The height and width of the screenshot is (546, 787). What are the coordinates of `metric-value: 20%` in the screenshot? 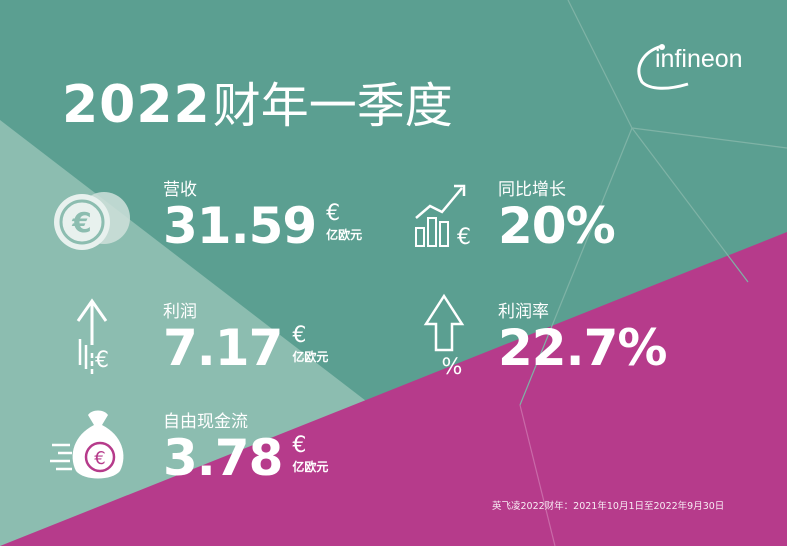 It's located at (557, 226).